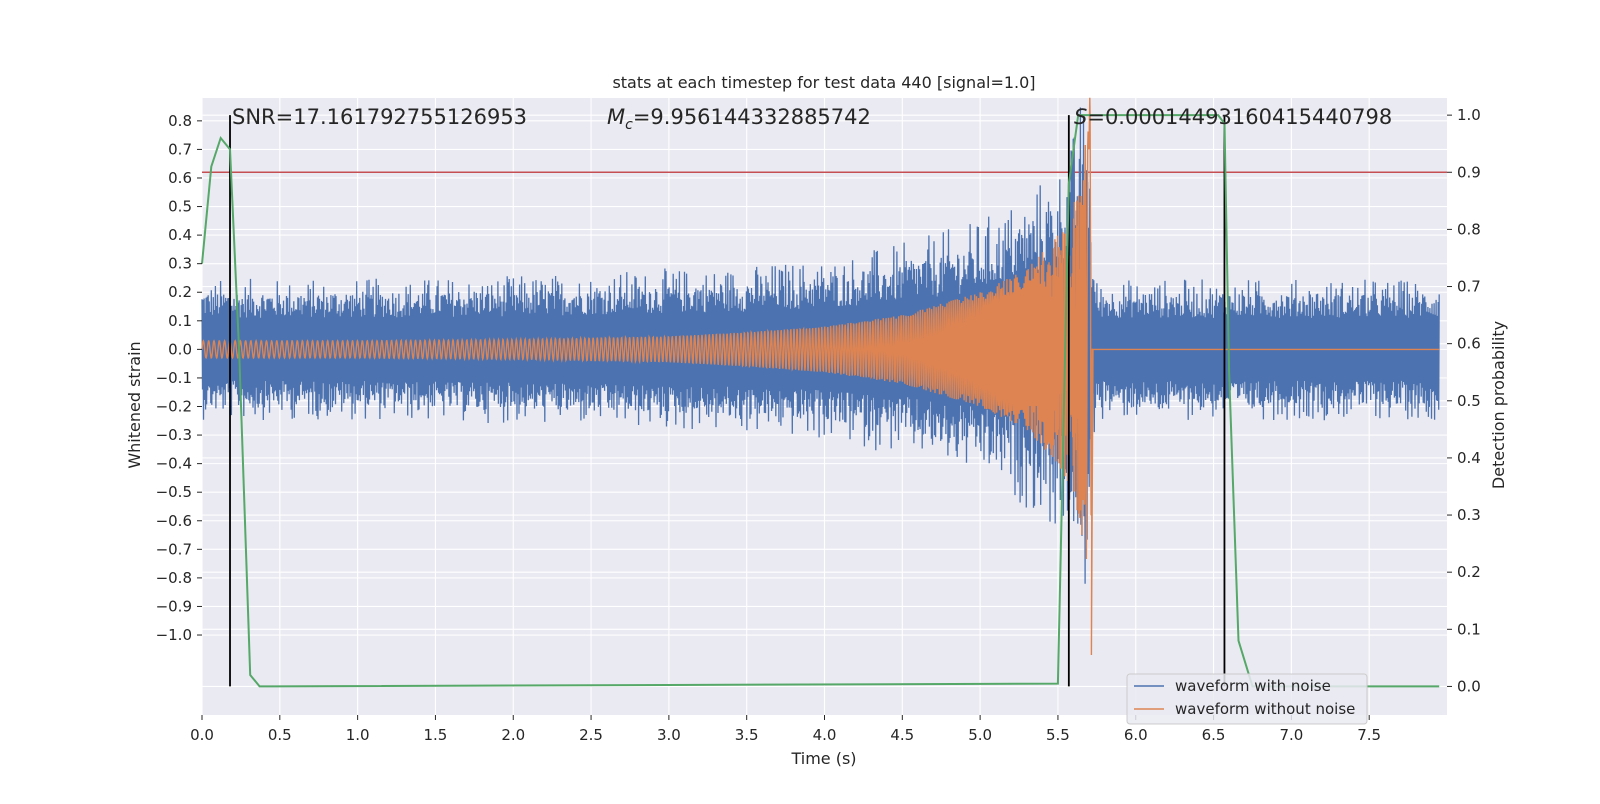 The width and height of the screenshot is (1600, 804). I want to click on y-right-tick-label: 0.7, so click(1469, 287).